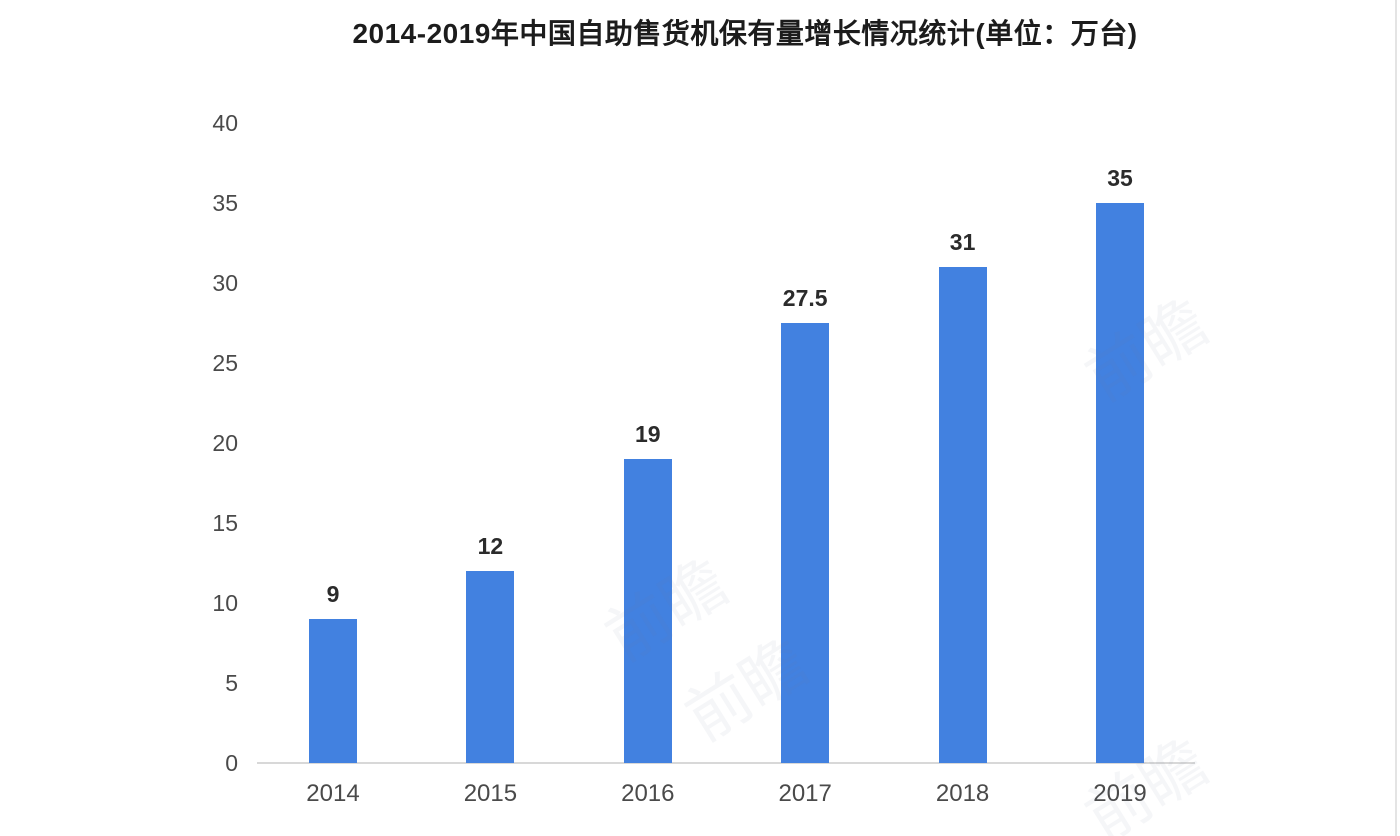  Describe the element at coordinates (231, 683) in the screenshot. I see `y-tick-label: 5` at that location.